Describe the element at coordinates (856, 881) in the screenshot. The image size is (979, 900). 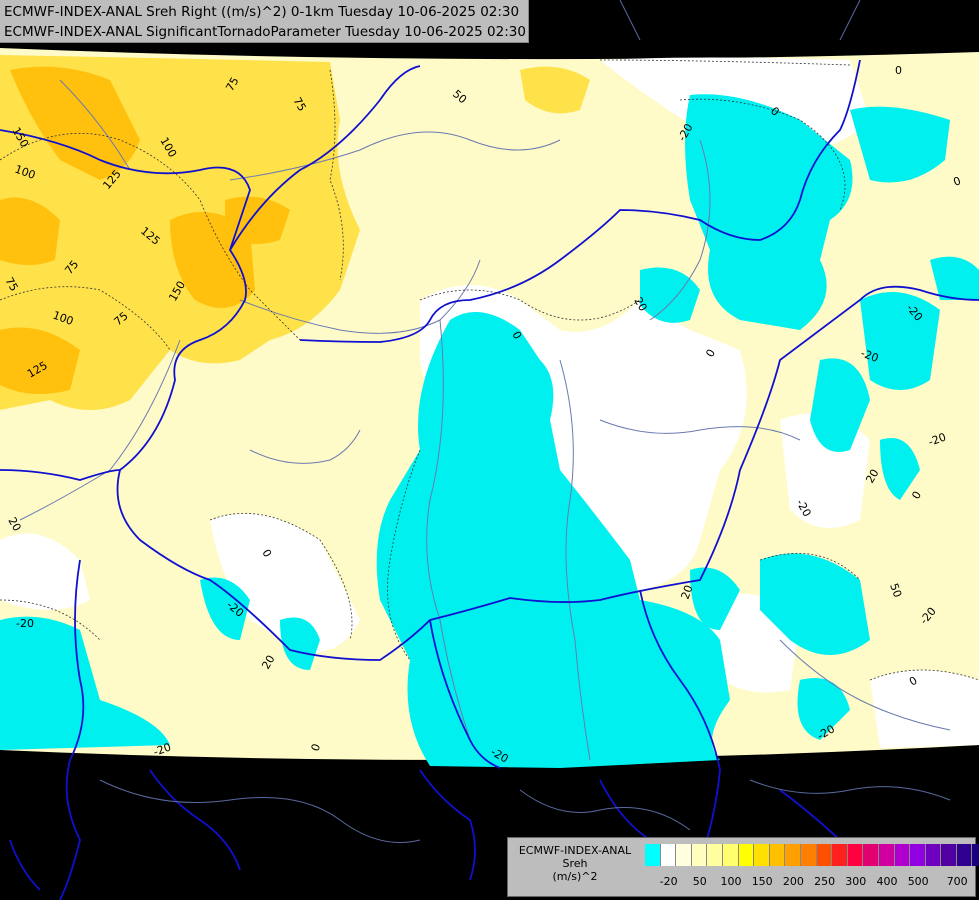
I see `legend-tick-label: 300` at that location.